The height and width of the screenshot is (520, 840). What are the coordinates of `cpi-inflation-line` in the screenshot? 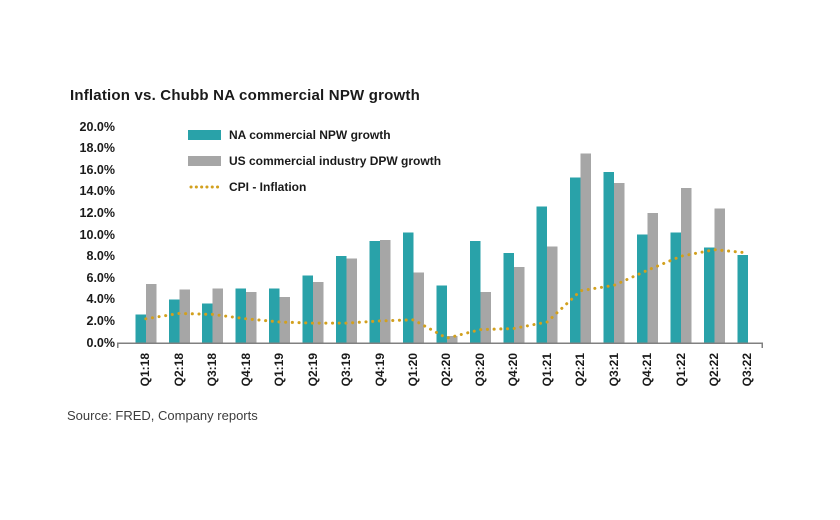 It's located at (447, 294).